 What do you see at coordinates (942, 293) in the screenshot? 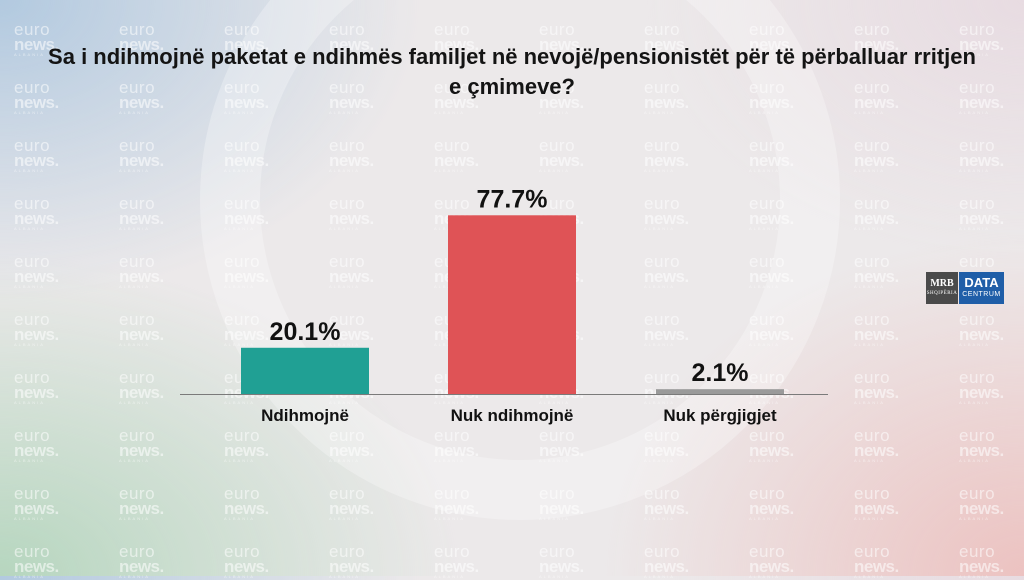
I see `mrb-logo-subtext: SHQIPËRIA` at bounding box center [942, 293].